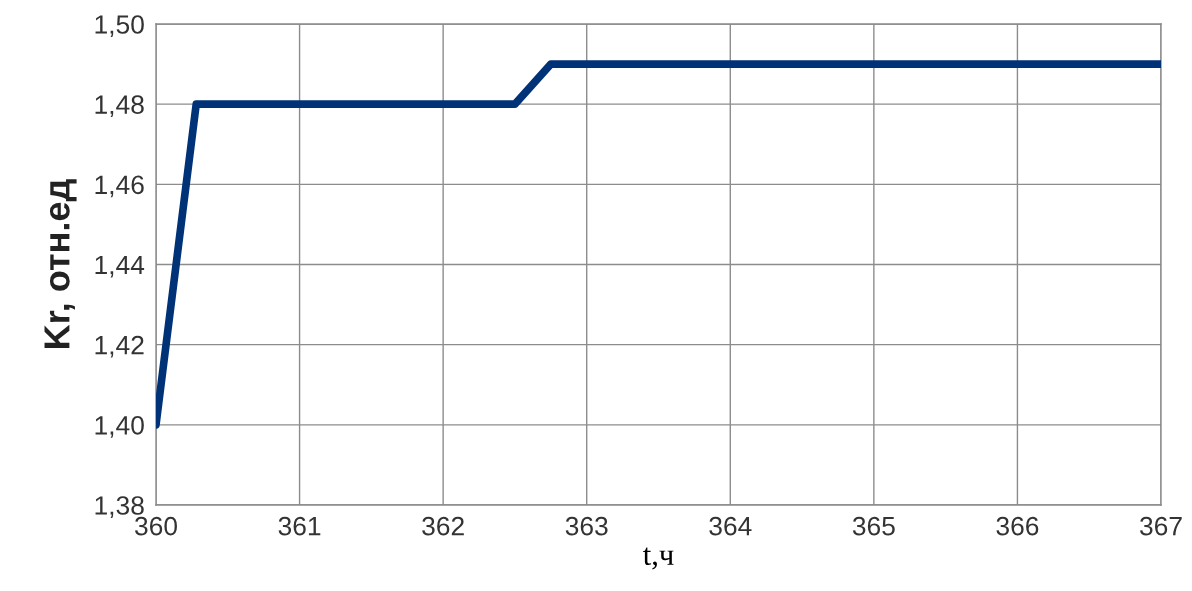 This screenshot has height=591, width=1192. Describe the element at coordinates (119, 426) in the screenshot. I see `y-tick-label: 1,40` at that location.